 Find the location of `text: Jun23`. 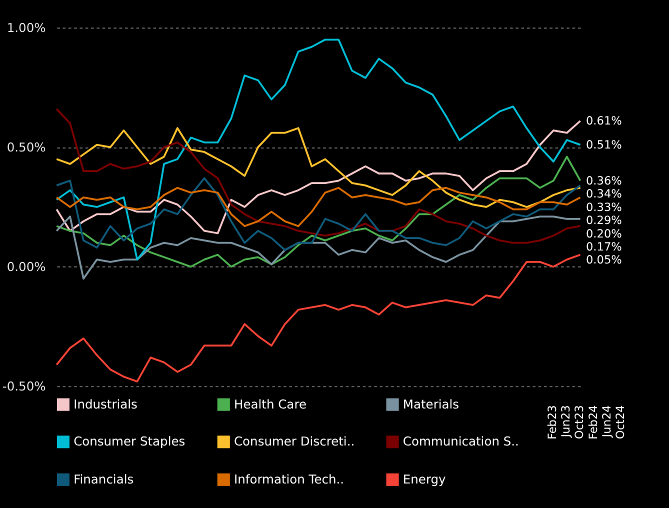

text: Jun23 is located at coordinates (565, 421).